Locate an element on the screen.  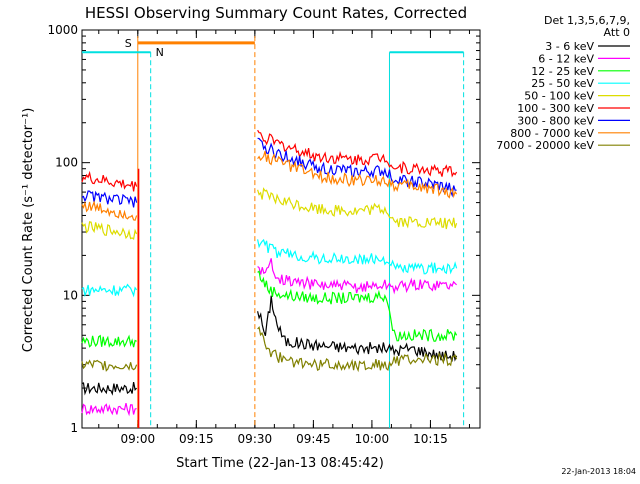
legend-label: 100 - 300 keV is located at coordinates (555, 108).